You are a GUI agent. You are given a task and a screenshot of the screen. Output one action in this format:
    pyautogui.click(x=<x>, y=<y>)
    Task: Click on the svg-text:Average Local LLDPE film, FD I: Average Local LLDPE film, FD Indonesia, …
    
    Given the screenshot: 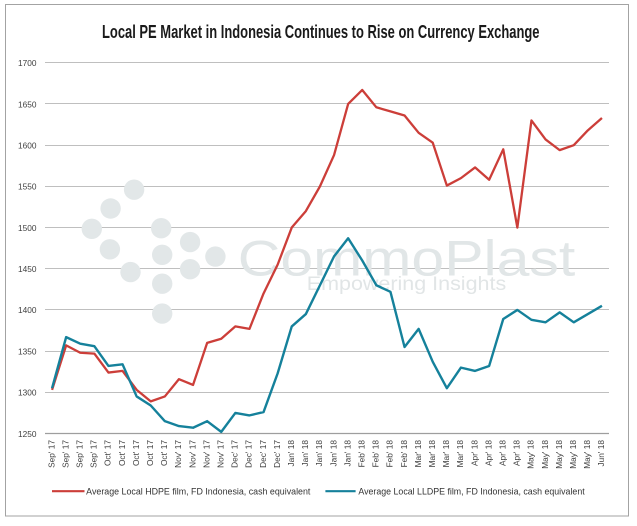 What is the action you would take?
    pyautogui.click(x=471, y=492)
    